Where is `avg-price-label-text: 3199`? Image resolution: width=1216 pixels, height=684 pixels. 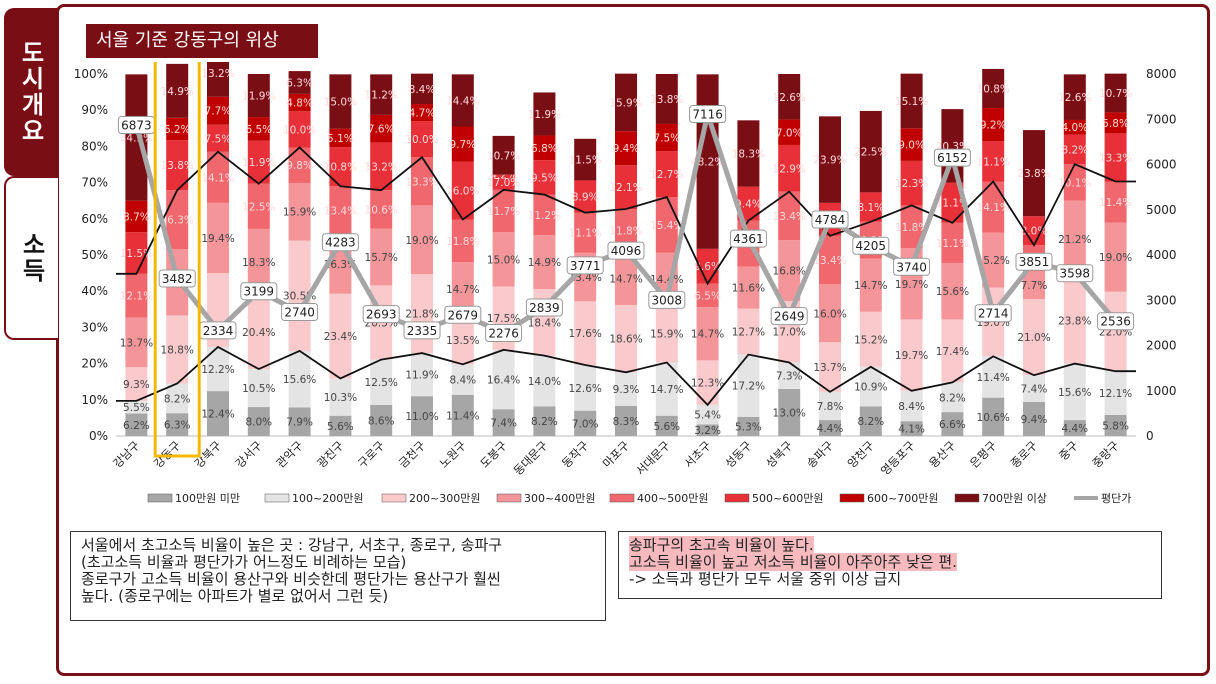
avg-price-label-text: 3199 is located at coordinates (259, 292).